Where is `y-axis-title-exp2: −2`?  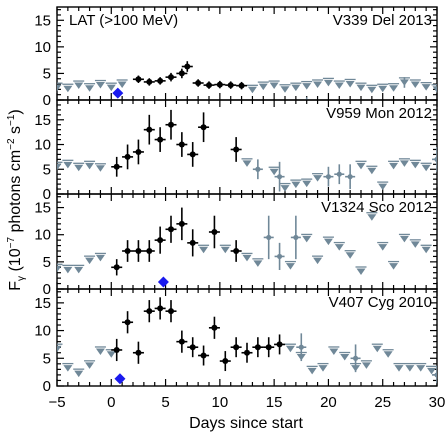 y-axis-title-exp2: −2 is located at coordinates (11, 144).